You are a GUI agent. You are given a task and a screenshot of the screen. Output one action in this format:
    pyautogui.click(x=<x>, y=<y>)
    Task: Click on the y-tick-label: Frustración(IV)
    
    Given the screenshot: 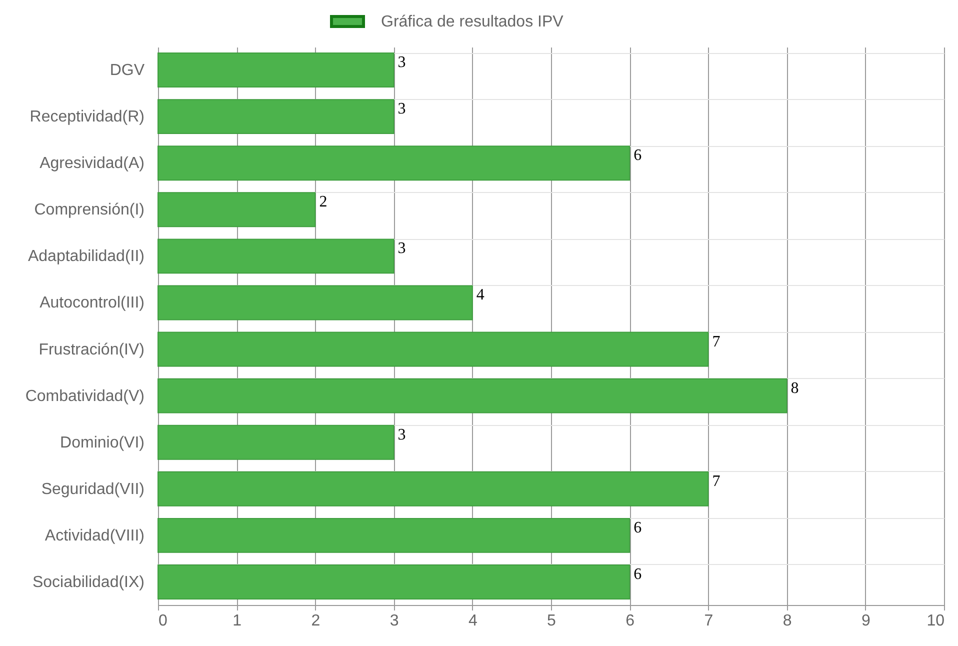 What is the action you would take?
    pyautogui.click(x=91, y=349)
    